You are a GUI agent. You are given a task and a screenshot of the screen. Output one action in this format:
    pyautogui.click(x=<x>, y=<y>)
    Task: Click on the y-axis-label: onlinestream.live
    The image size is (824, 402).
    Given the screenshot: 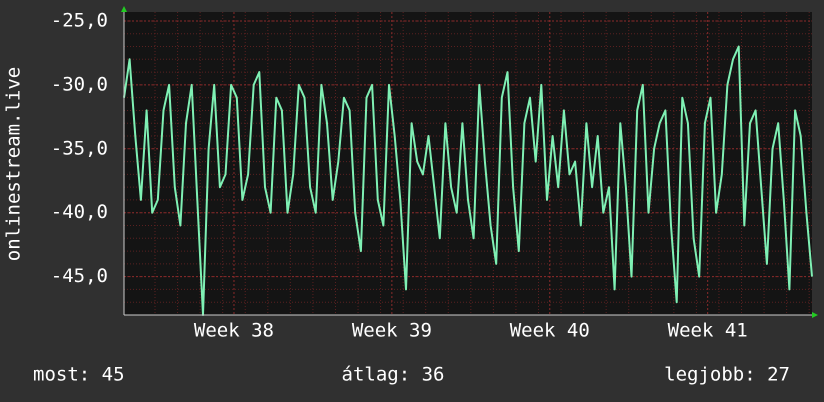 What is the action you would take?
    pyautogui.click(x=14, y=164)
    